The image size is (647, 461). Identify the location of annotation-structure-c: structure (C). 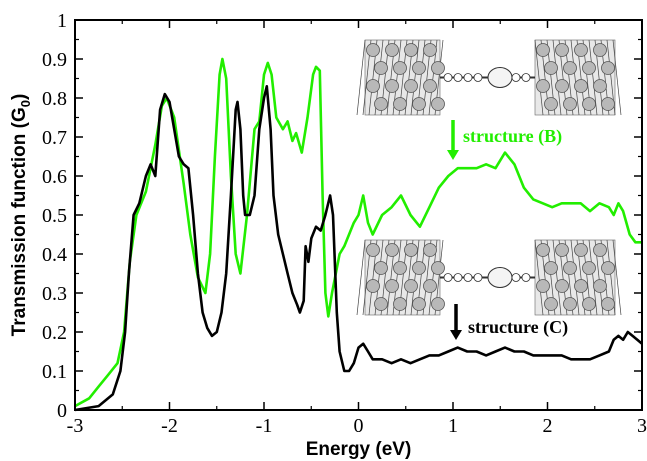
(509, 322).